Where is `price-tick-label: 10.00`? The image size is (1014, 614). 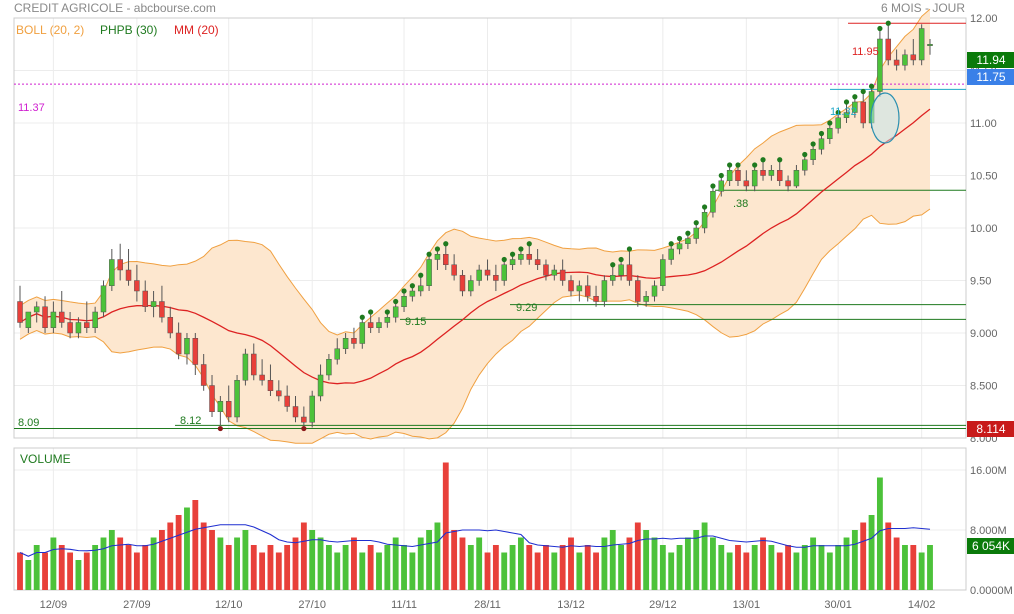
price-tick-label: 10.00 is located at coordinates (984, 229).